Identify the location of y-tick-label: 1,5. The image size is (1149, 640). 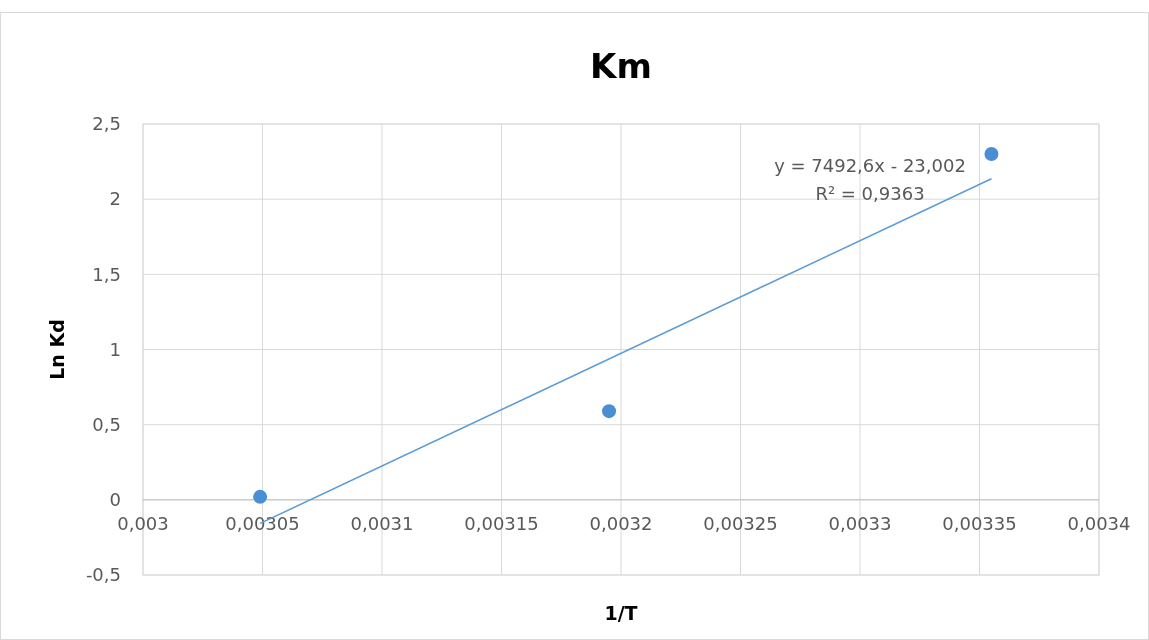
(106, 274).